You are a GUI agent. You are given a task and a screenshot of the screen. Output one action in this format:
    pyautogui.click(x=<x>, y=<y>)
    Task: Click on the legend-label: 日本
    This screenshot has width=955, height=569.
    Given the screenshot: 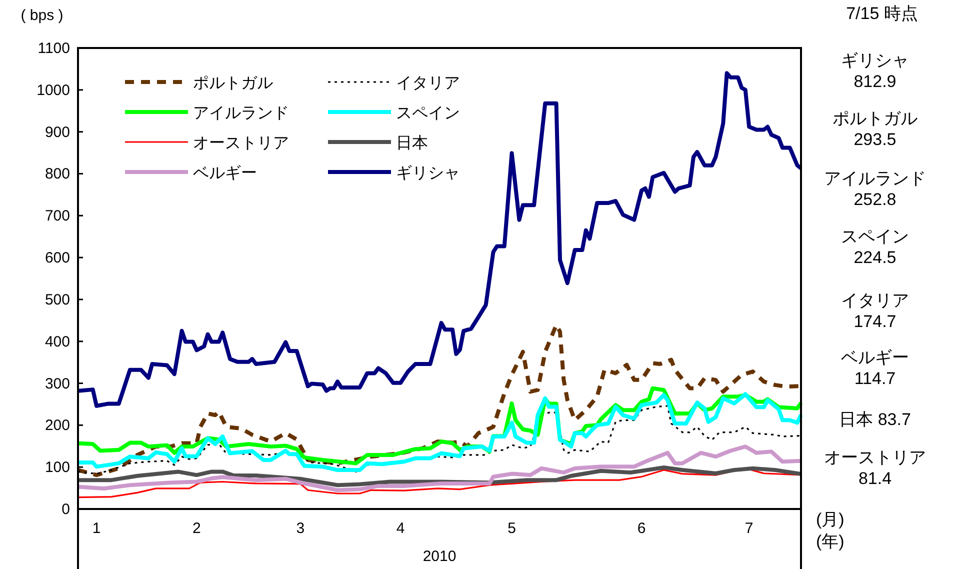 What is the action you would take?
    pyautogui.click(x=412, y=143)
    